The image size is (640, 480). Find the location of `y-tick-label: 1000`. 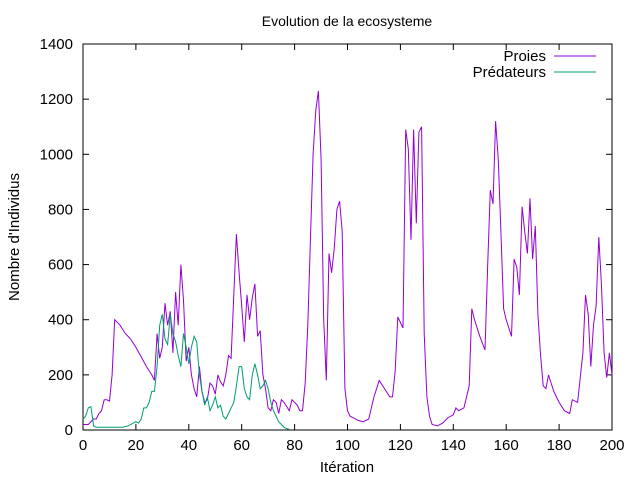

y-tick-label: 1000 is located at coordinates (56, 154).